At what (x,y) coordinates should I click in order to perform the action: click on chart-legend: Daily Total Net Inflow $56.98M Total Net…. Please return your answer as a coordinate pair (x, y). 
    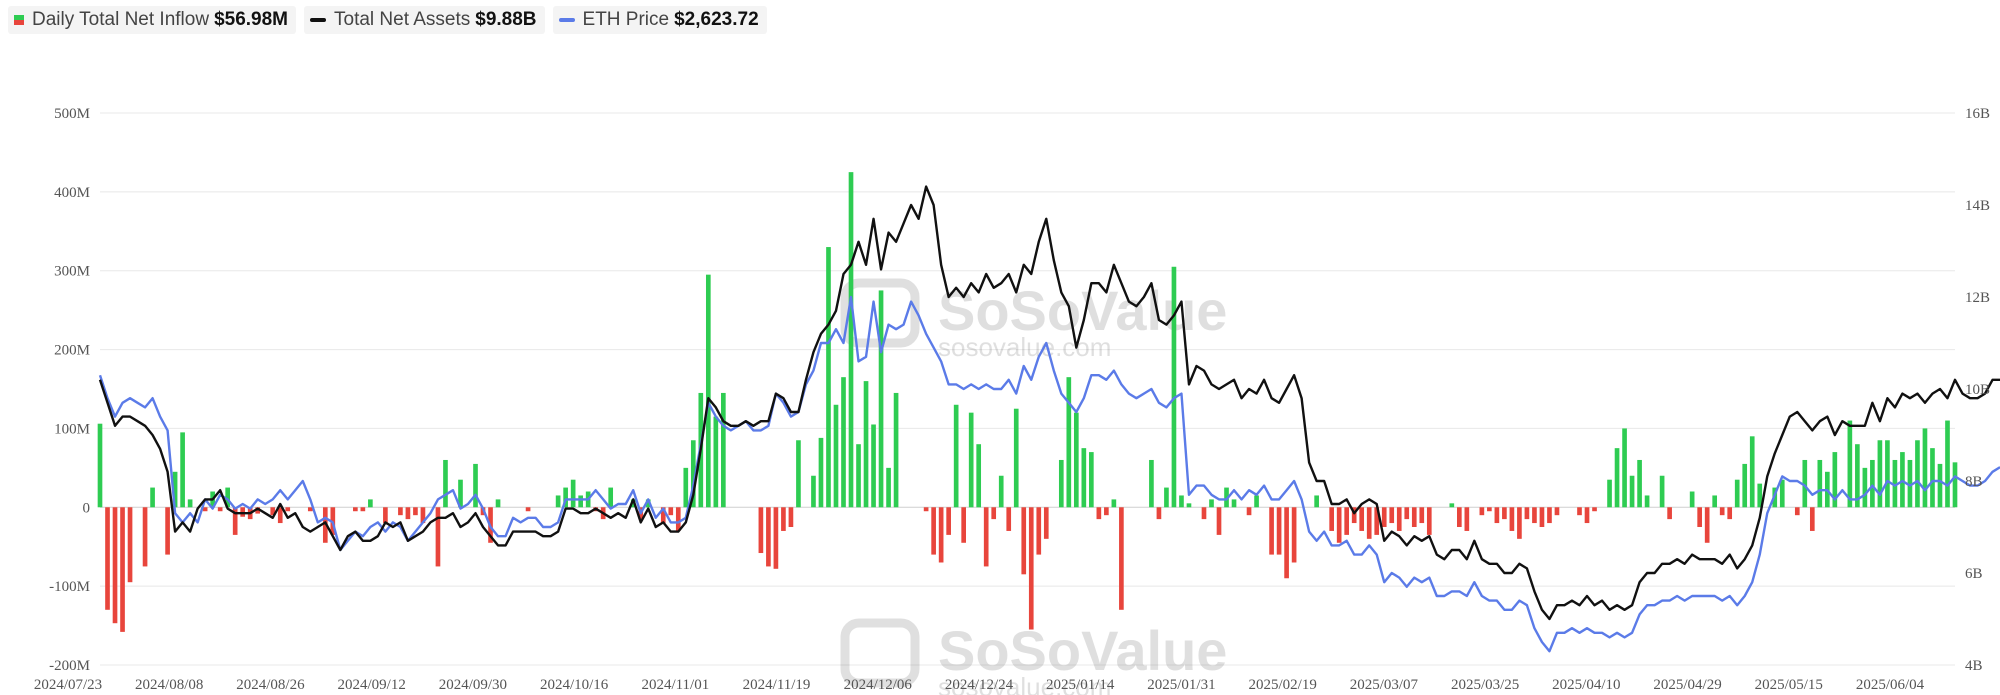
    Looking at the image, I should click on (387, 20).